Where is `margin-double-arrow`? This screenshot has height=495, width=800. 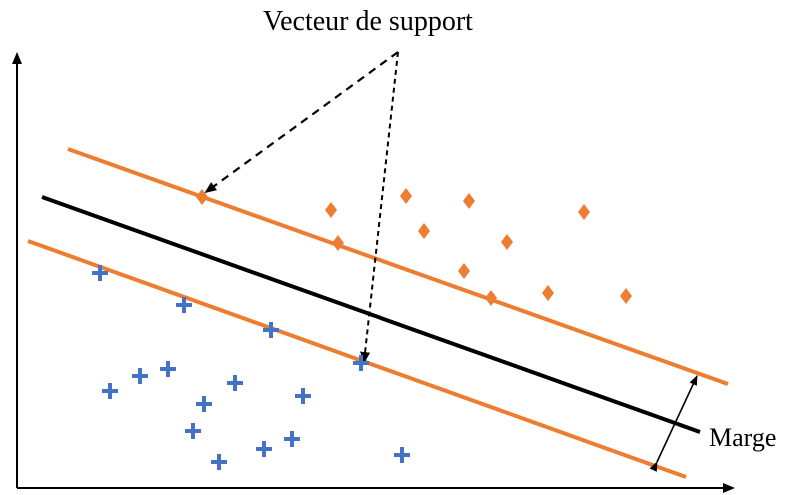
margin-double-arrow is located at coordinates (673, 423).